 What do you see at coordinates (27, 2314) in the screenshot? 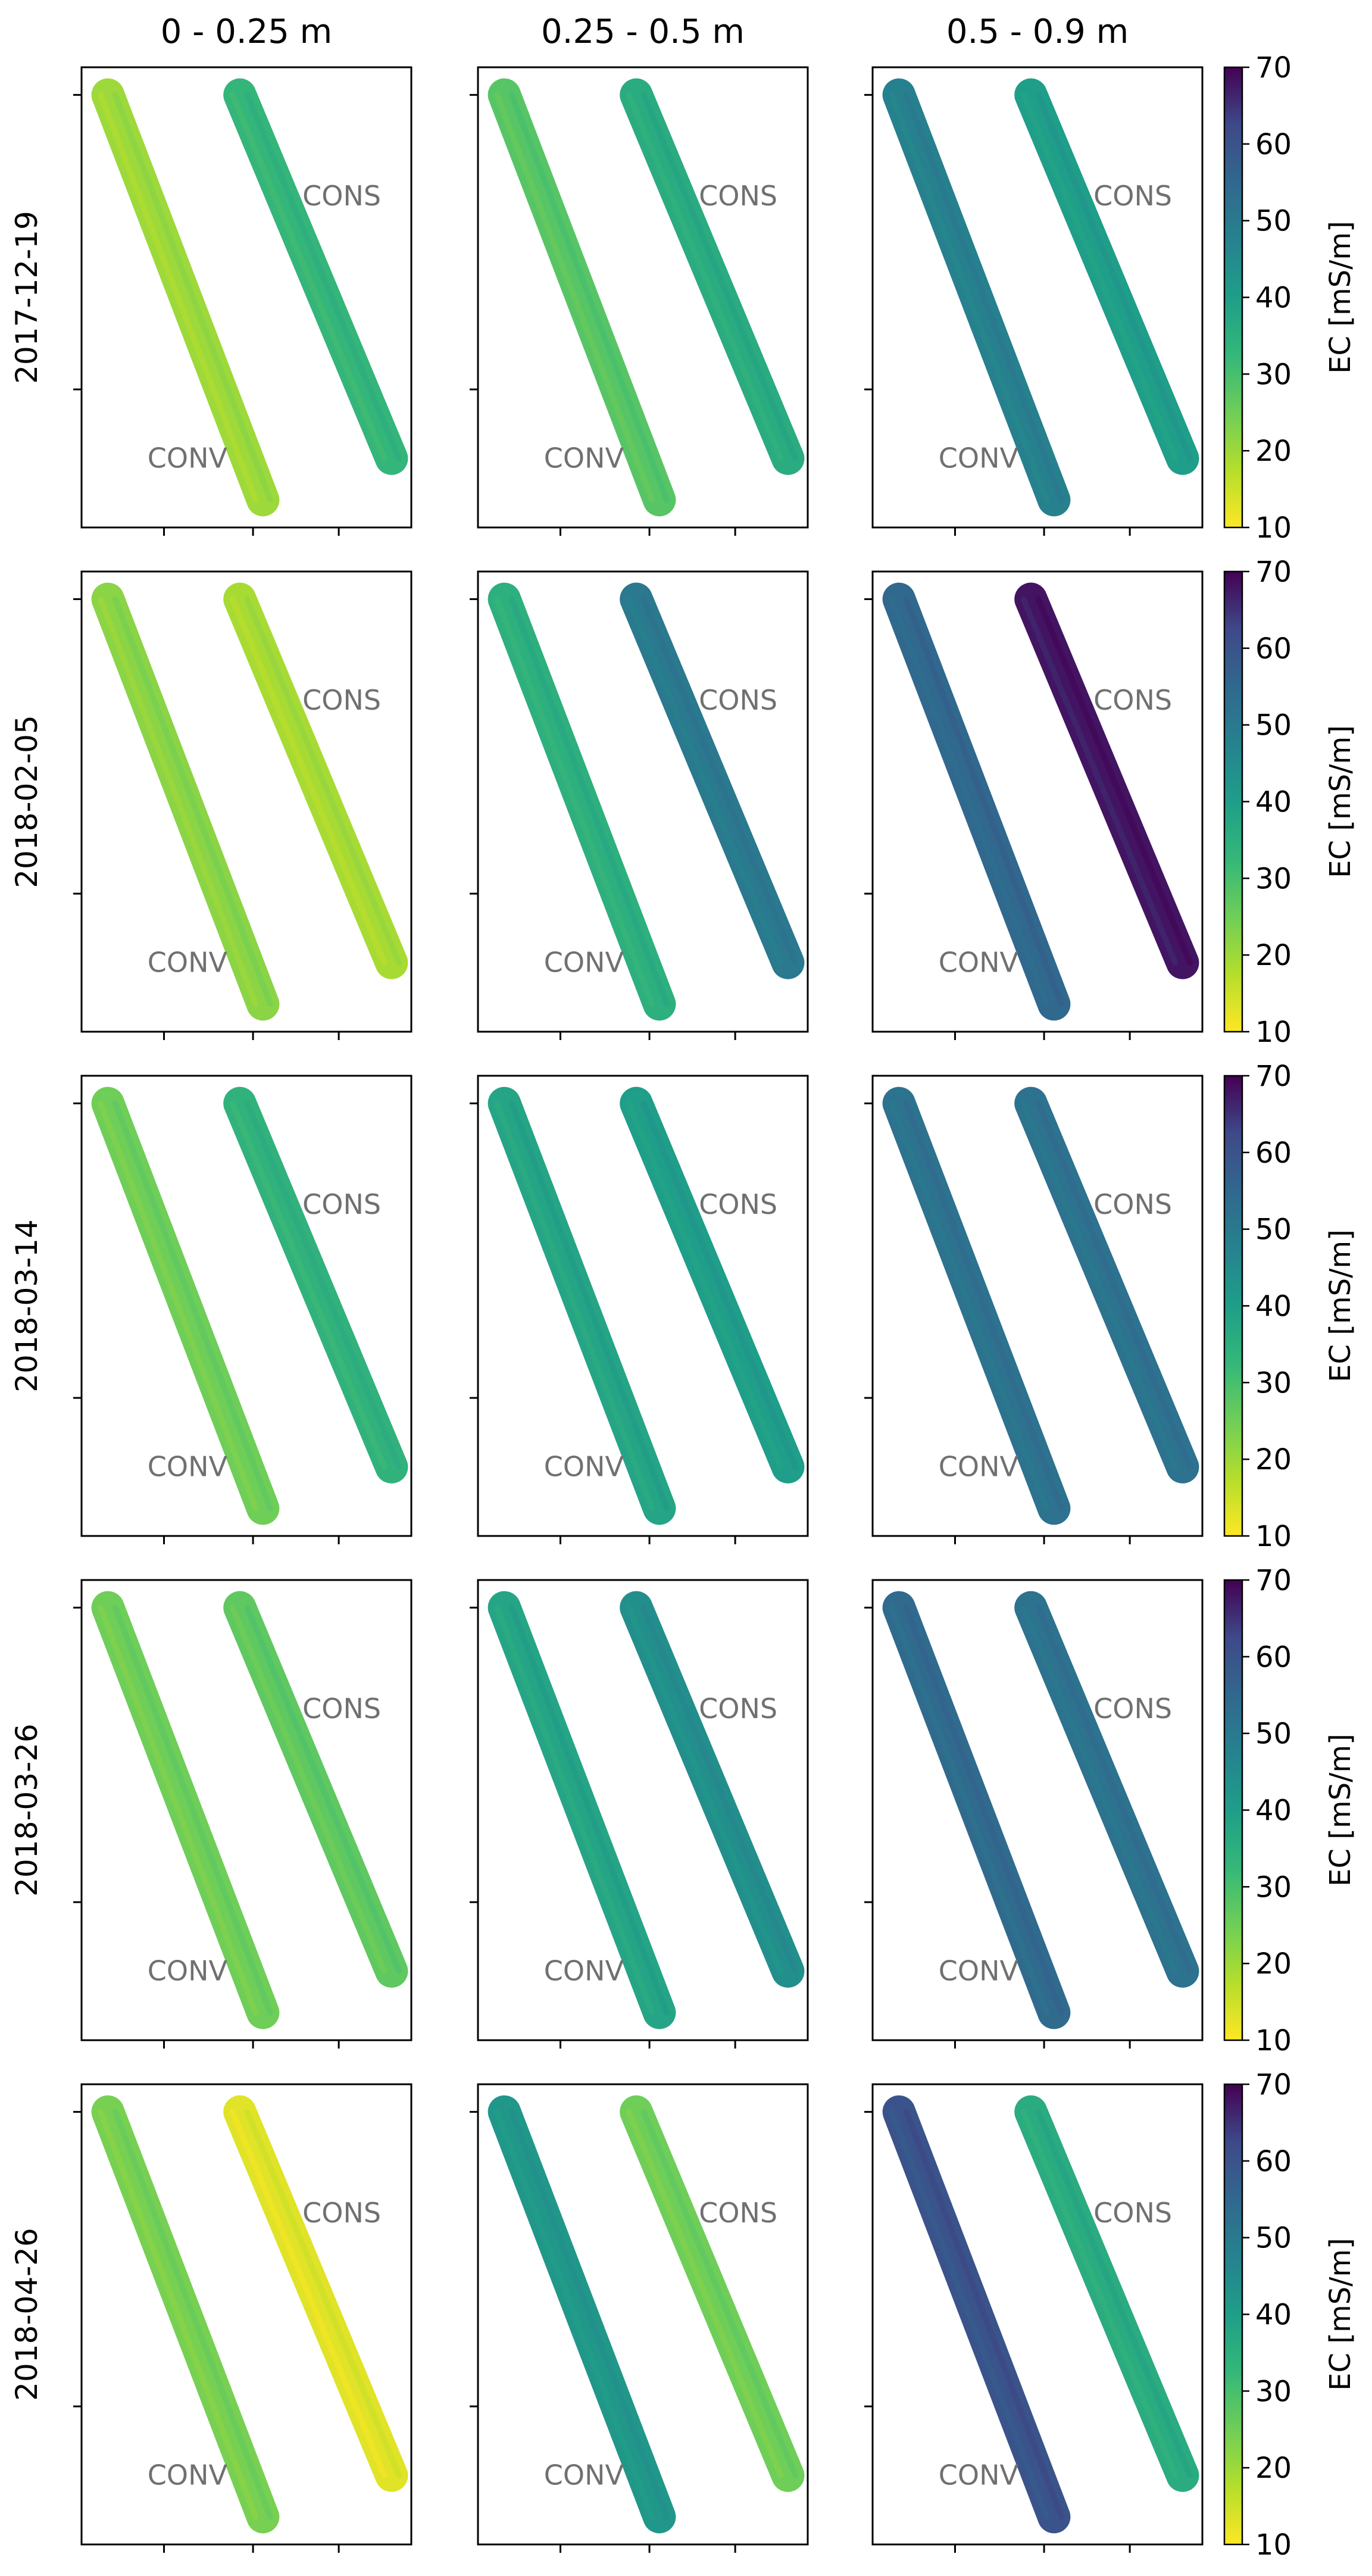
I see `row-label-date: 2018-04-26` at bounding box center [27, 2314].